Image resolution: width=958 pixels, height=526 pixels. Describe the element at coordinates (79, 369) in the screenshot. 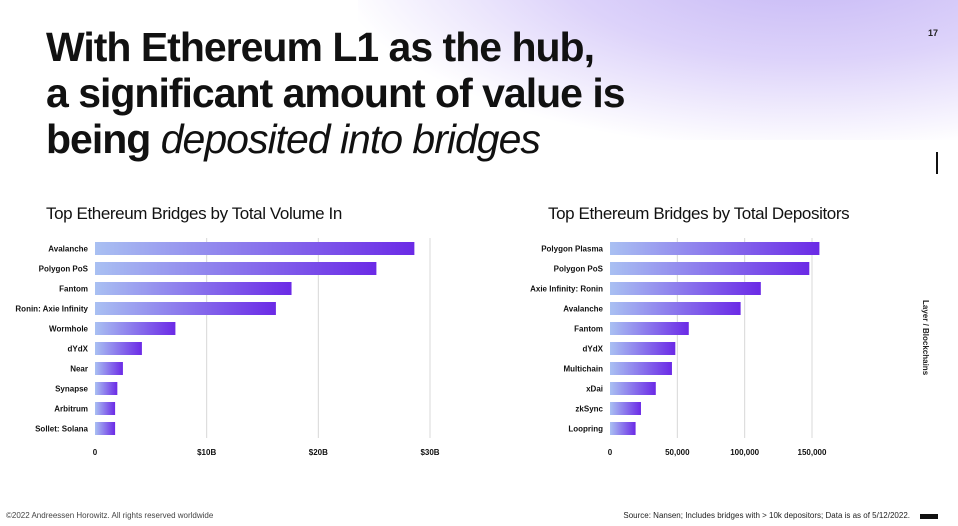

I see `category-label: Near` at that location.